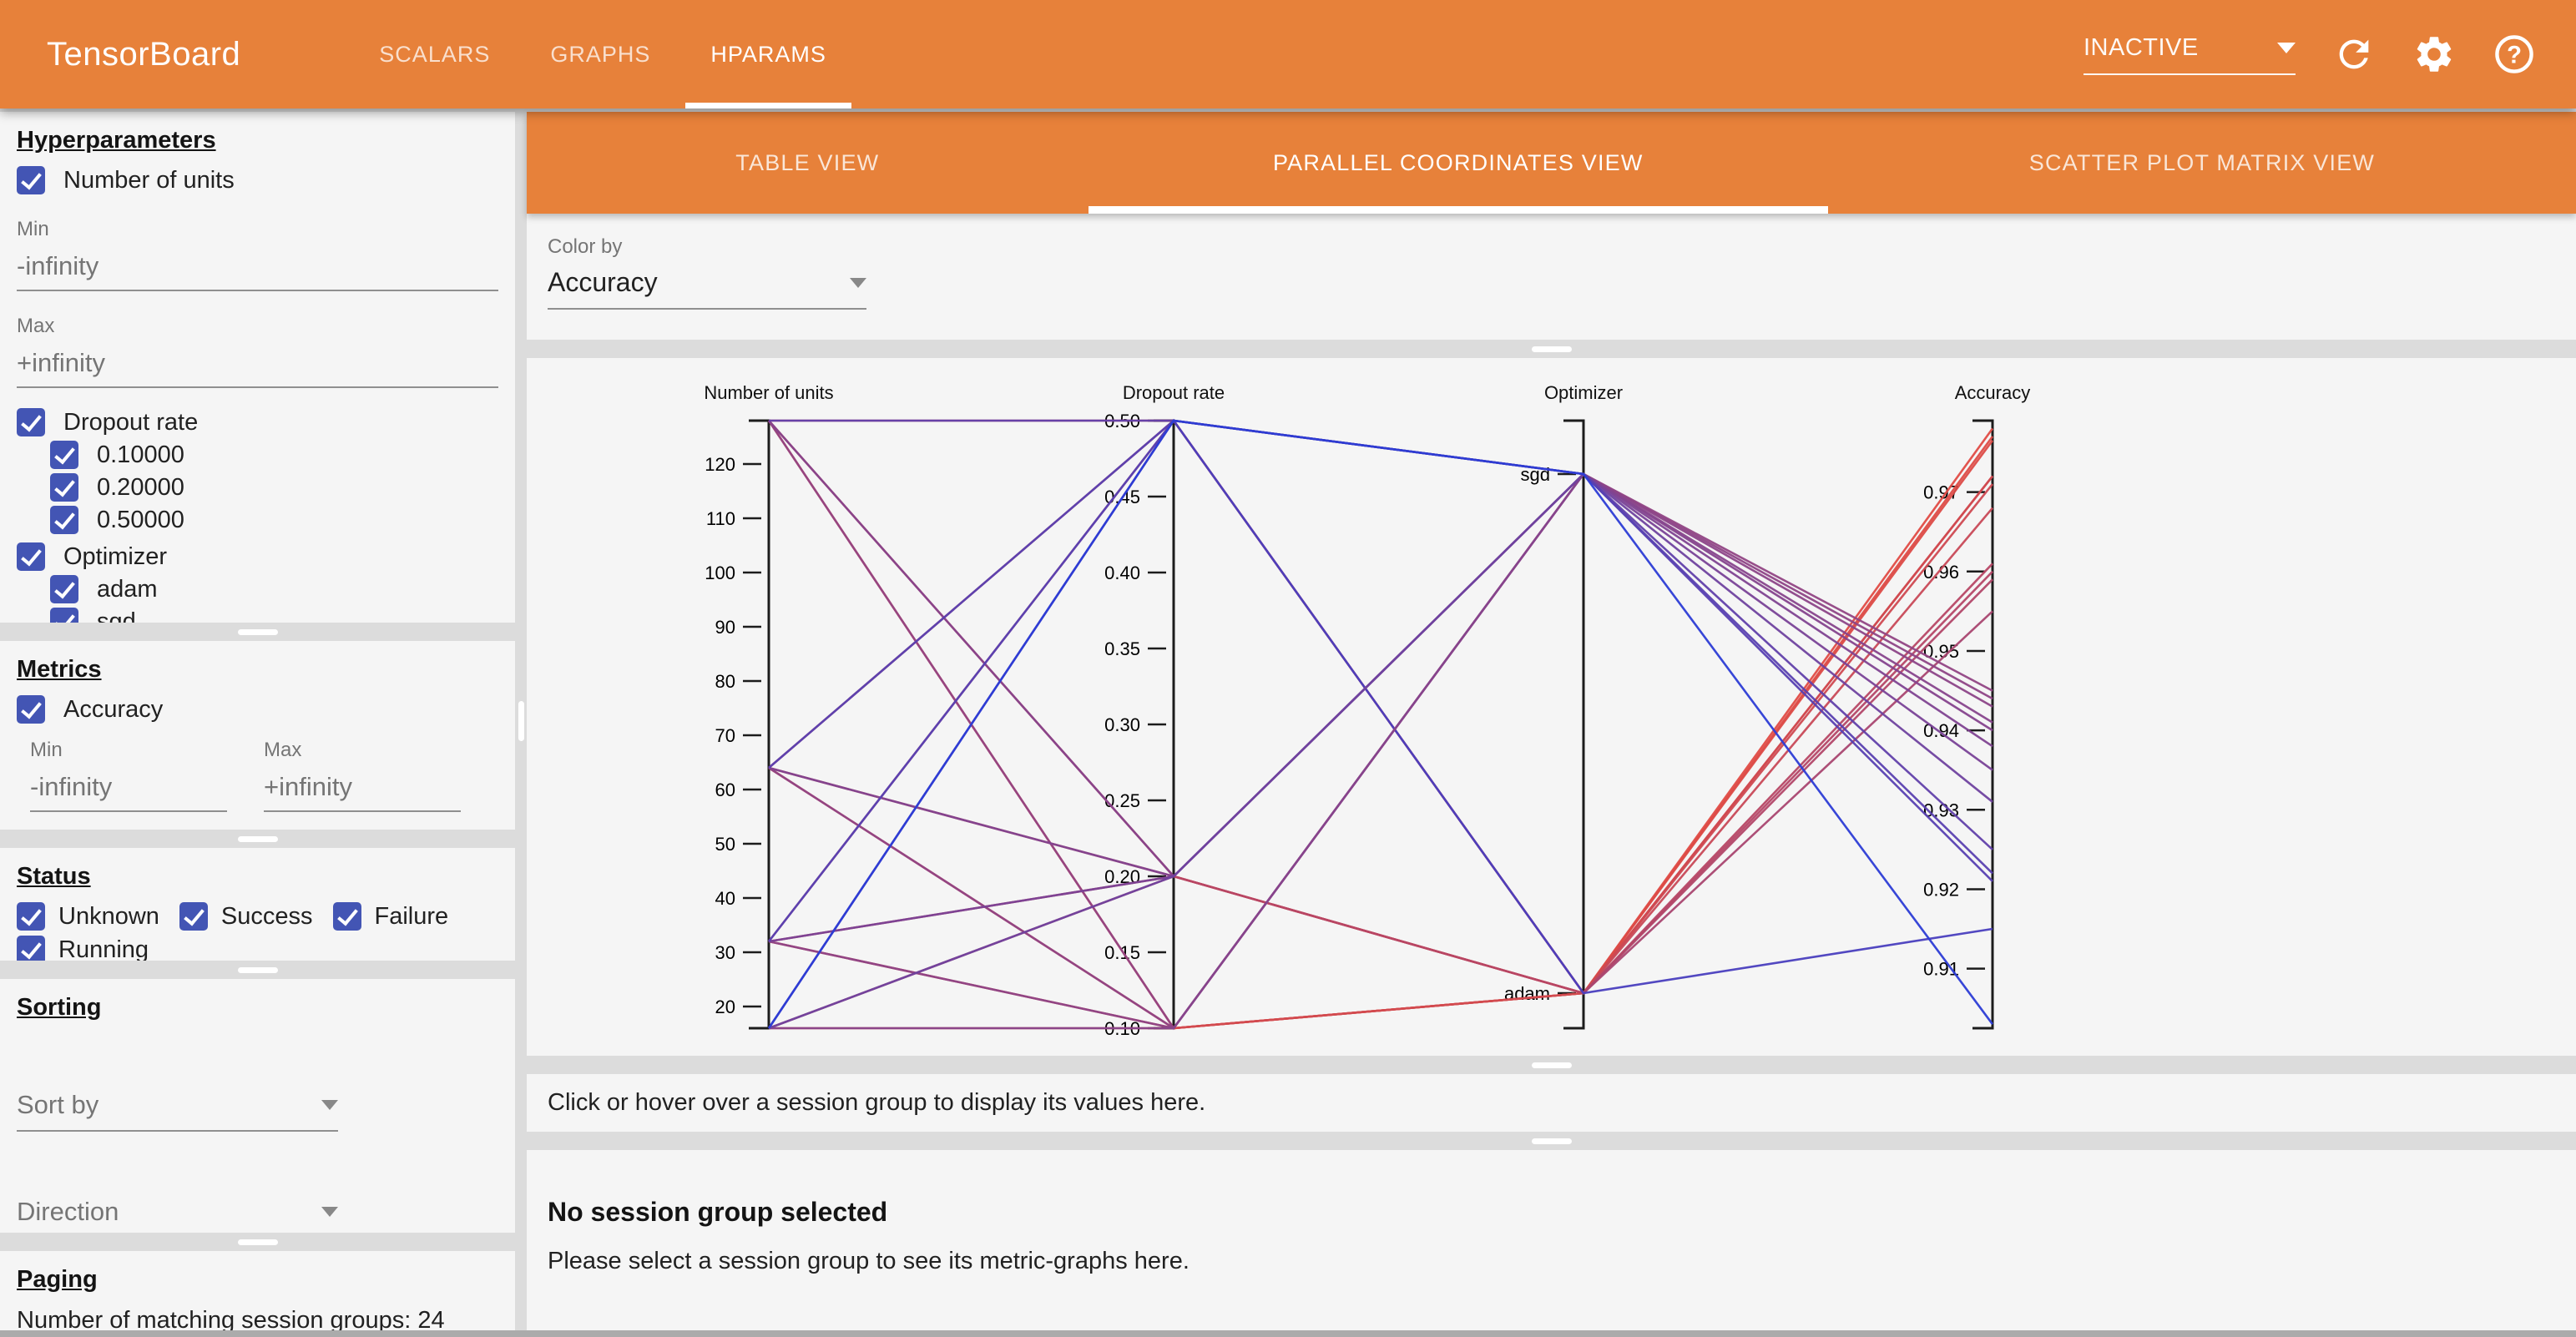 The width and height of the screenshot is (2576, 1337). I want to click on plugin-tabs: SCALARS GRAPHS HPARAMS, so click(602, 54).